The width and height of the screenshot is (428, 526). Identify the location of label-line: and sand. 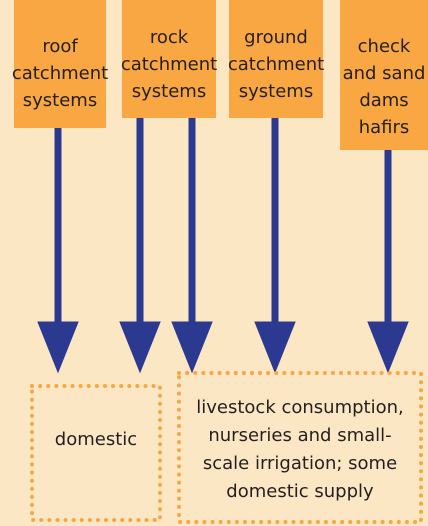
(384, 73).